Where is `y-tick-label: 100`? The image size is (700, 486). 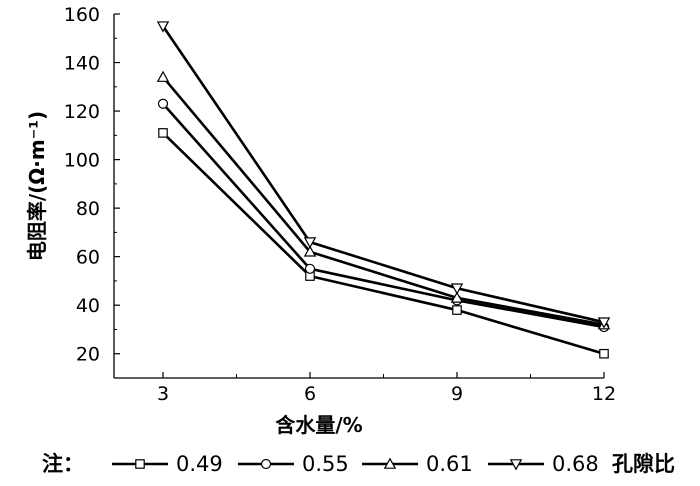 y-tick-label: 100 is located at coordinates (82, 161).